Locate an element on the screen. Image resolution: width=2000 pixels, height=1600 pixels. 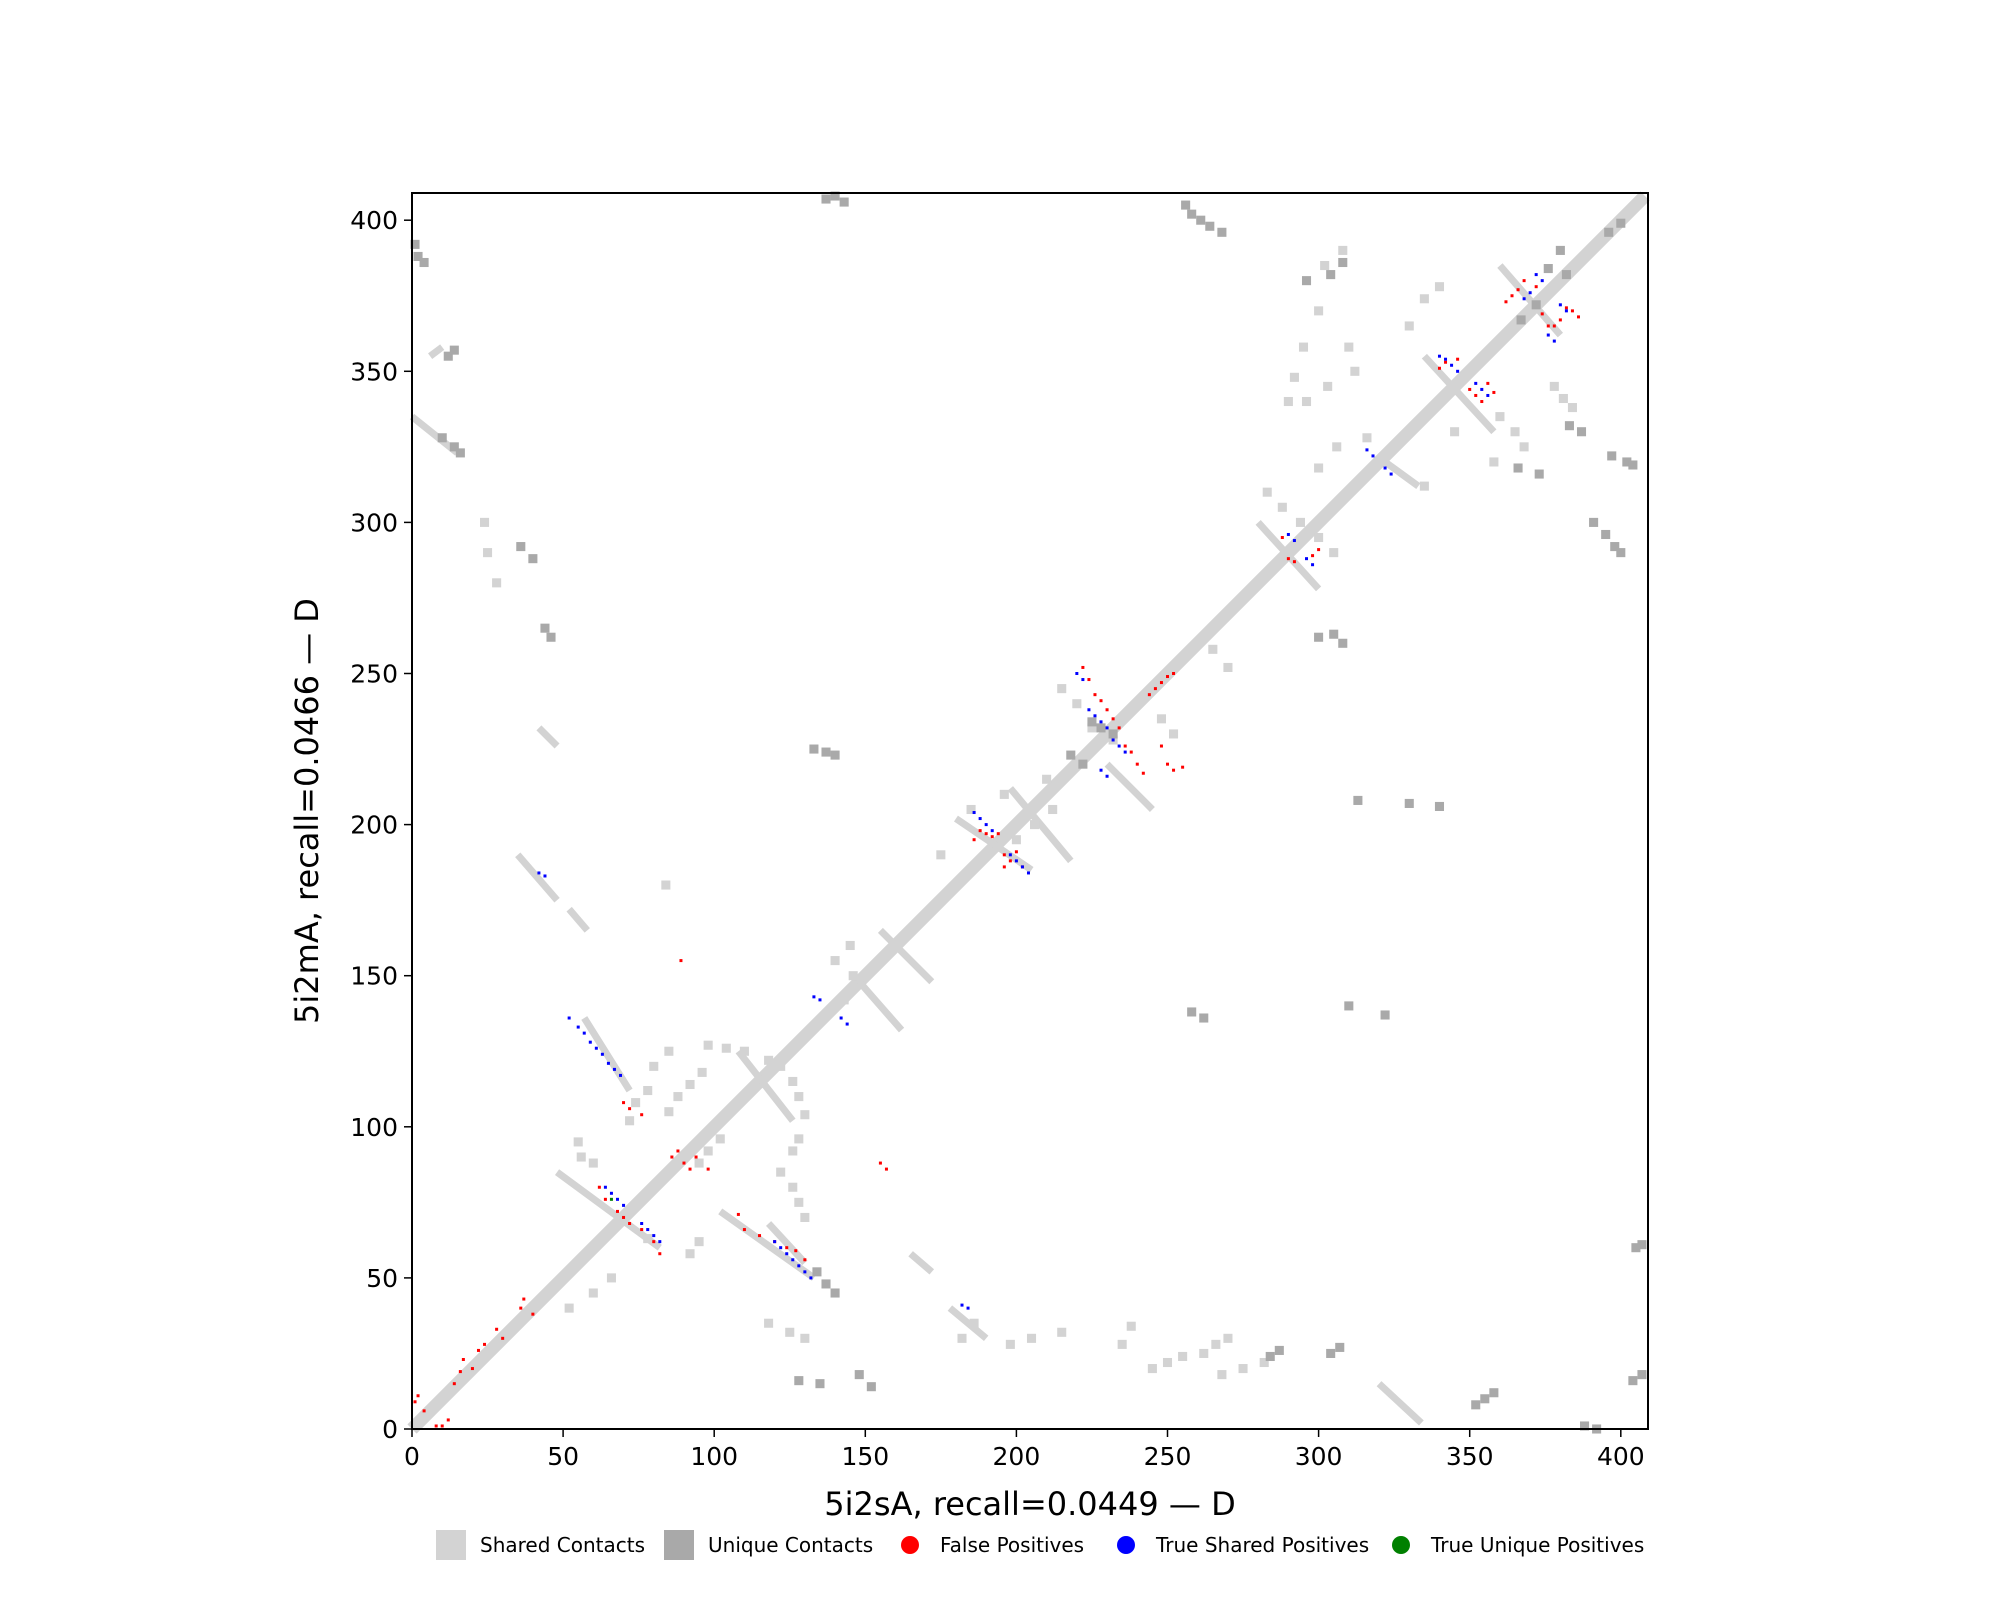
y-tick-label: 100 is located at coordinates (374, 1127).